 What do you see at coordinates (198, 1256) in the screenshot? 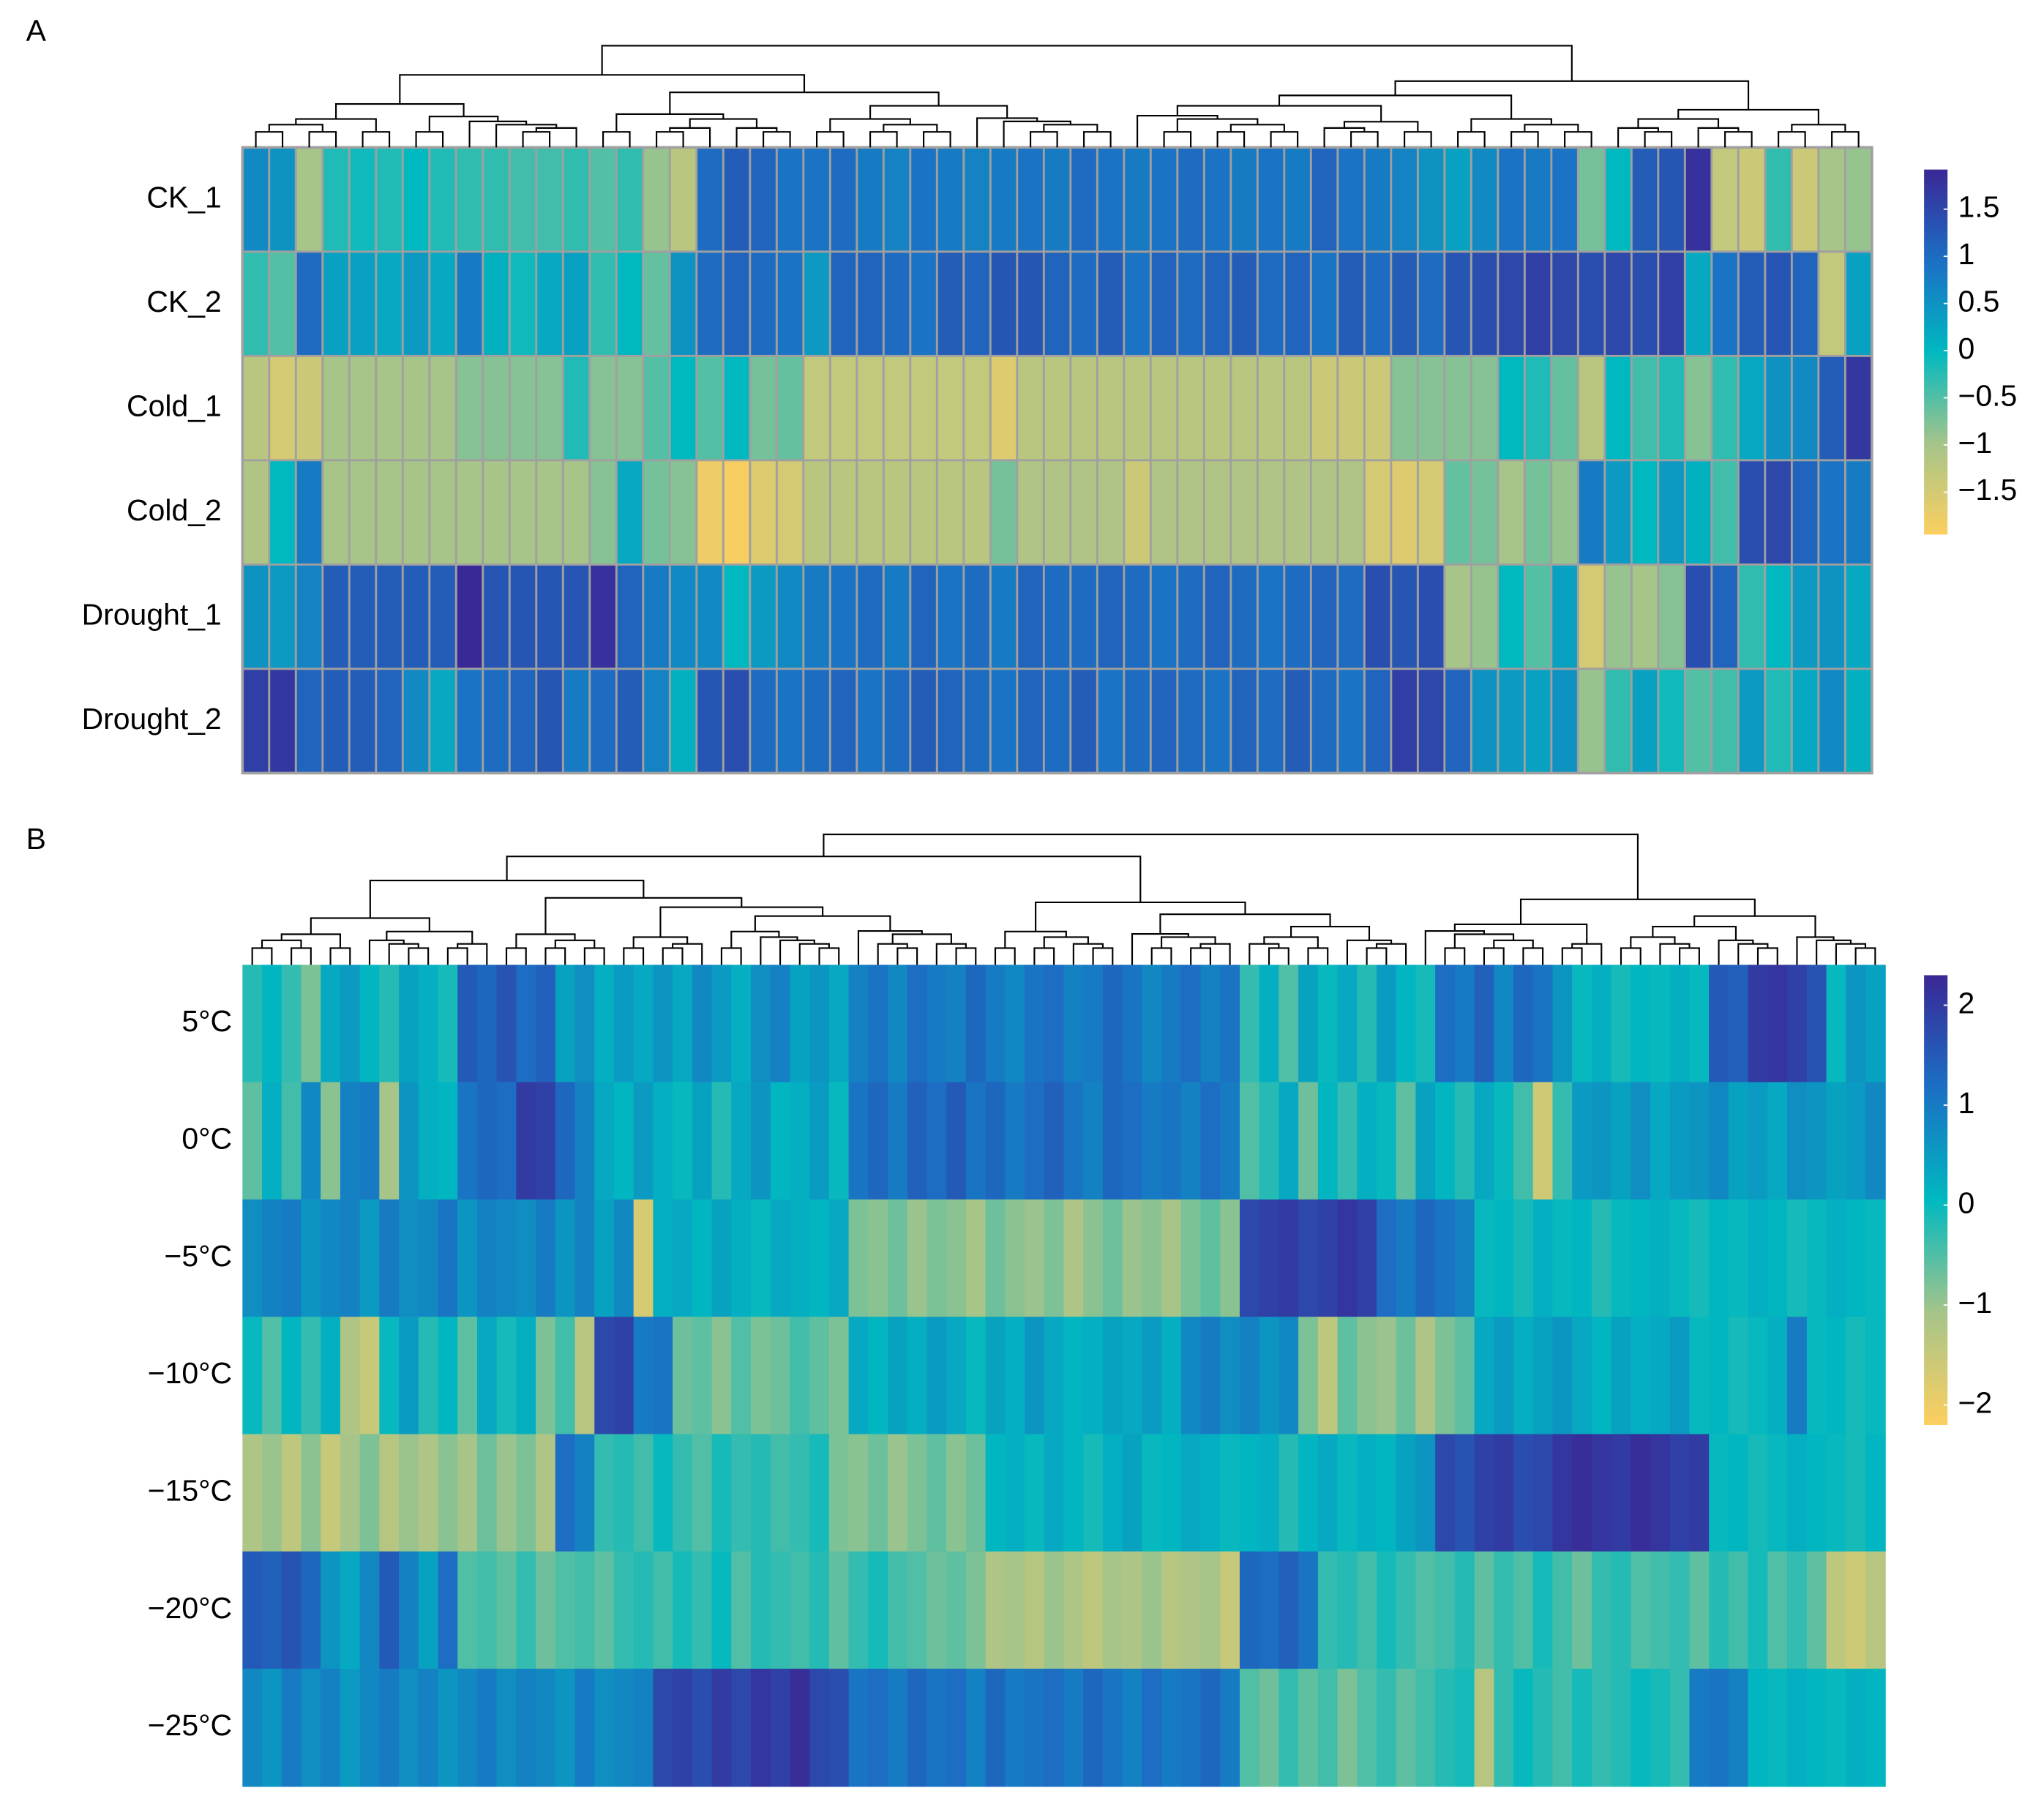
I see `row-label: −5°C` at bounding box center [198, 1256].